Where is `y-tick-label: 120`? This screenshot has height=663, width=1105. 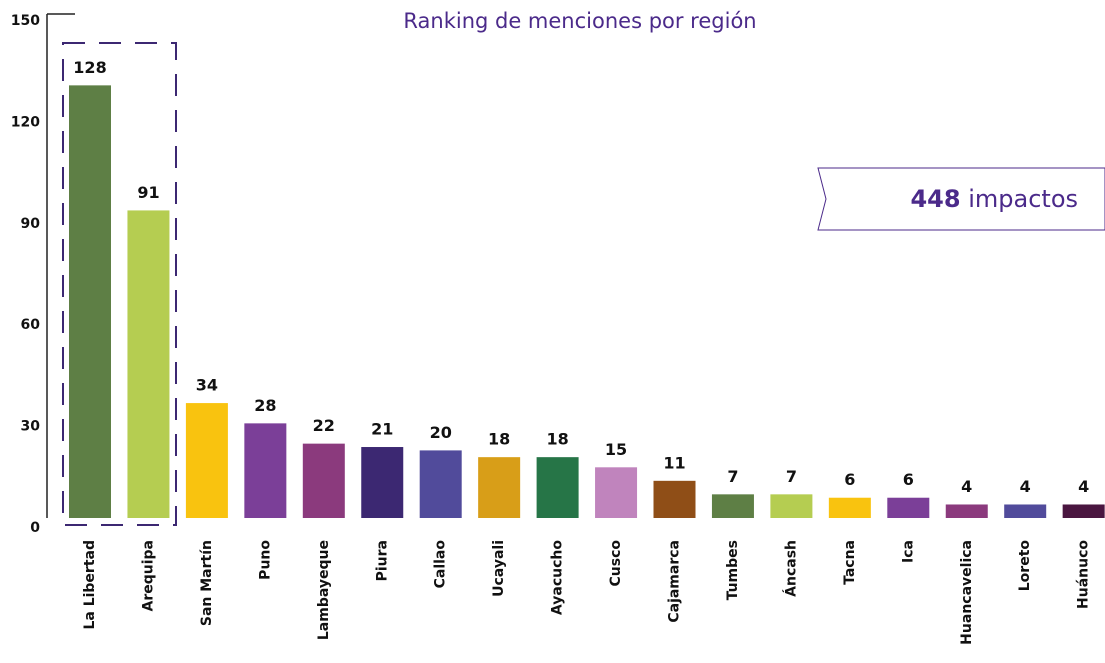 y-tick-label: 120 is located at coordinates (25, 122).